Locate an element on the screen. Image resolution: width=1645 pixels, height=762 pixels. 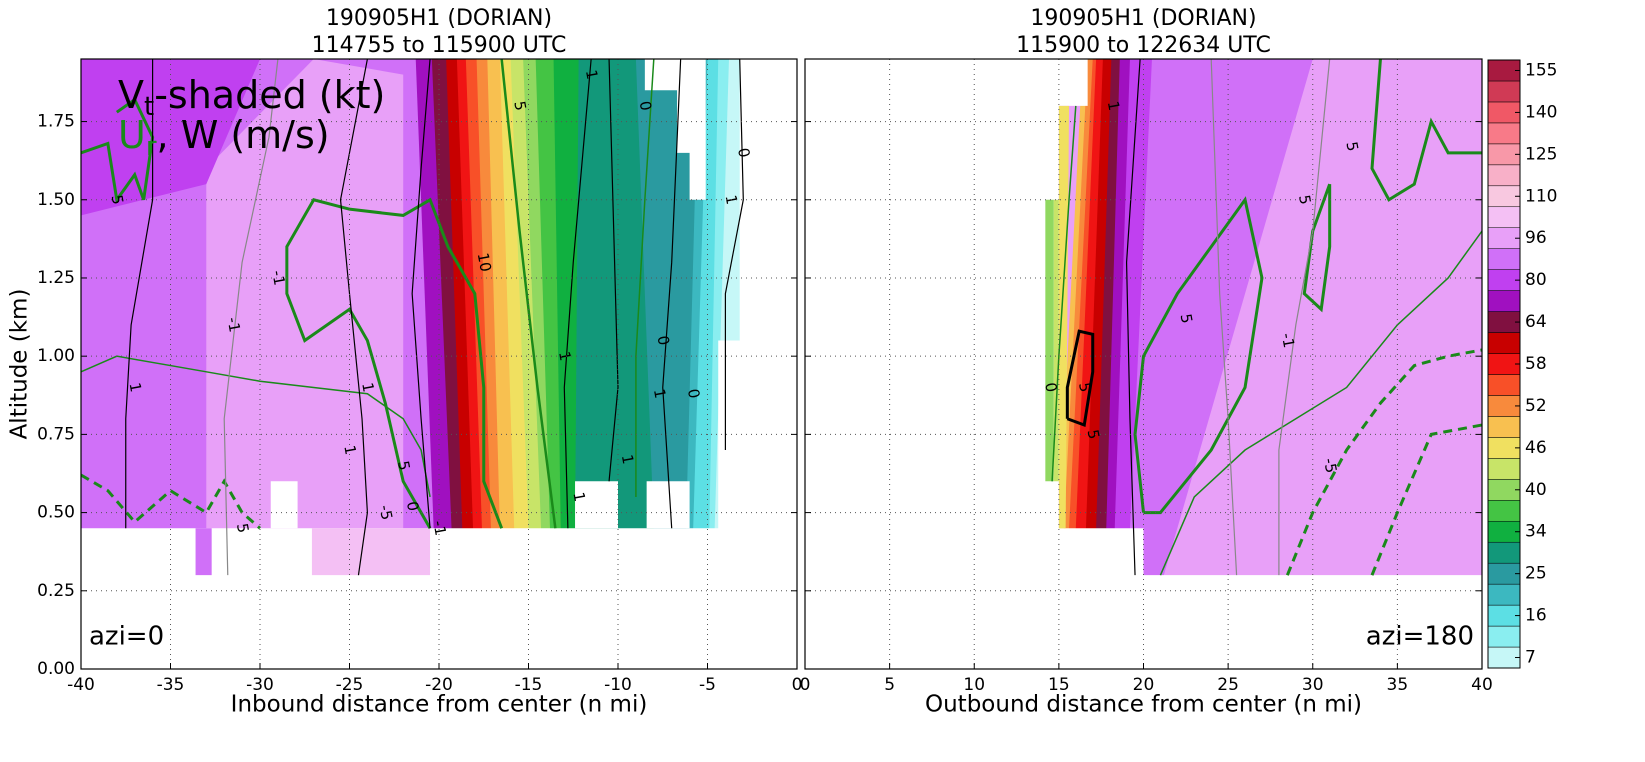
y-axis-label: Altitude (km) is located at coordinates (20, 364).